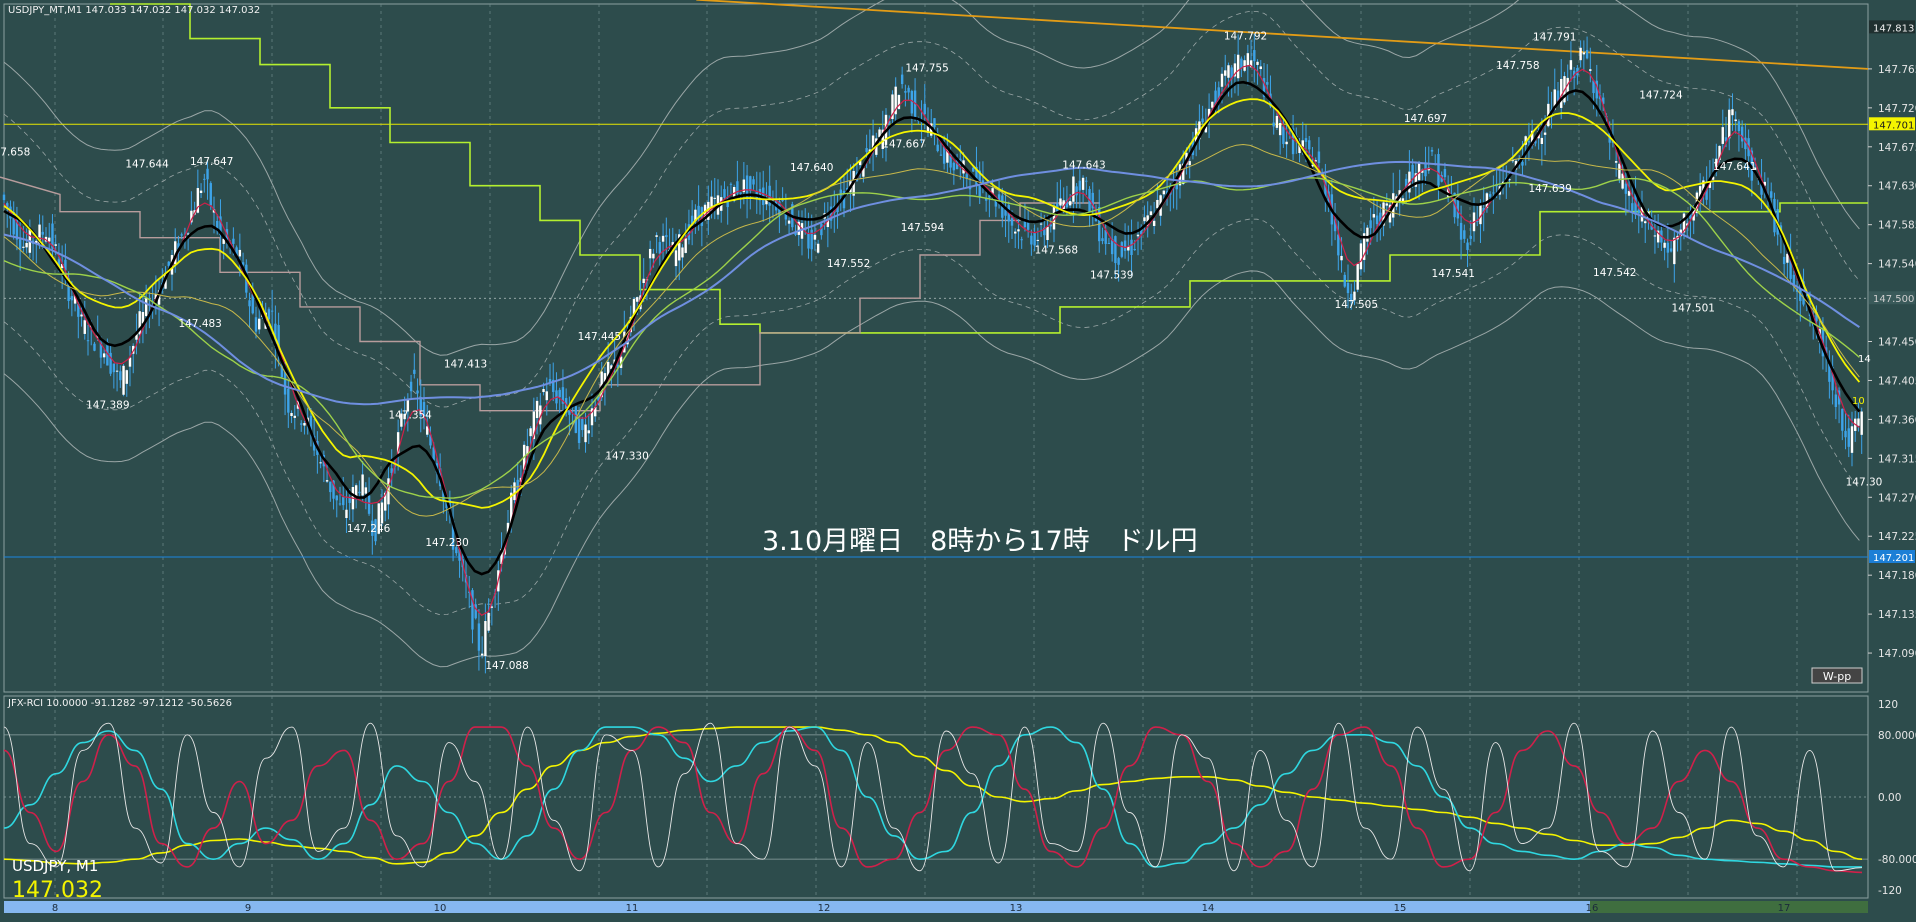 The width and height of the screenshot is (1916, 922). I want to click on time-label: 13, so click(1016, 908).